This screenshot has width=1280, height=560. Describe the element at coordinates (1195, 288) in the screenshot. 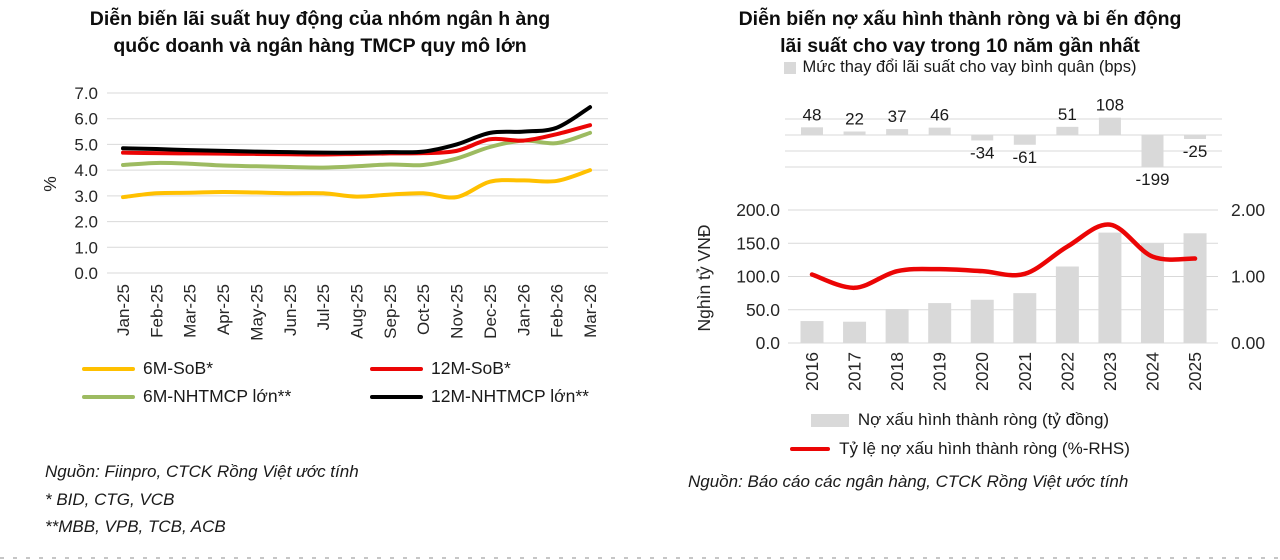

I see `npl-bar-2025` at that location.